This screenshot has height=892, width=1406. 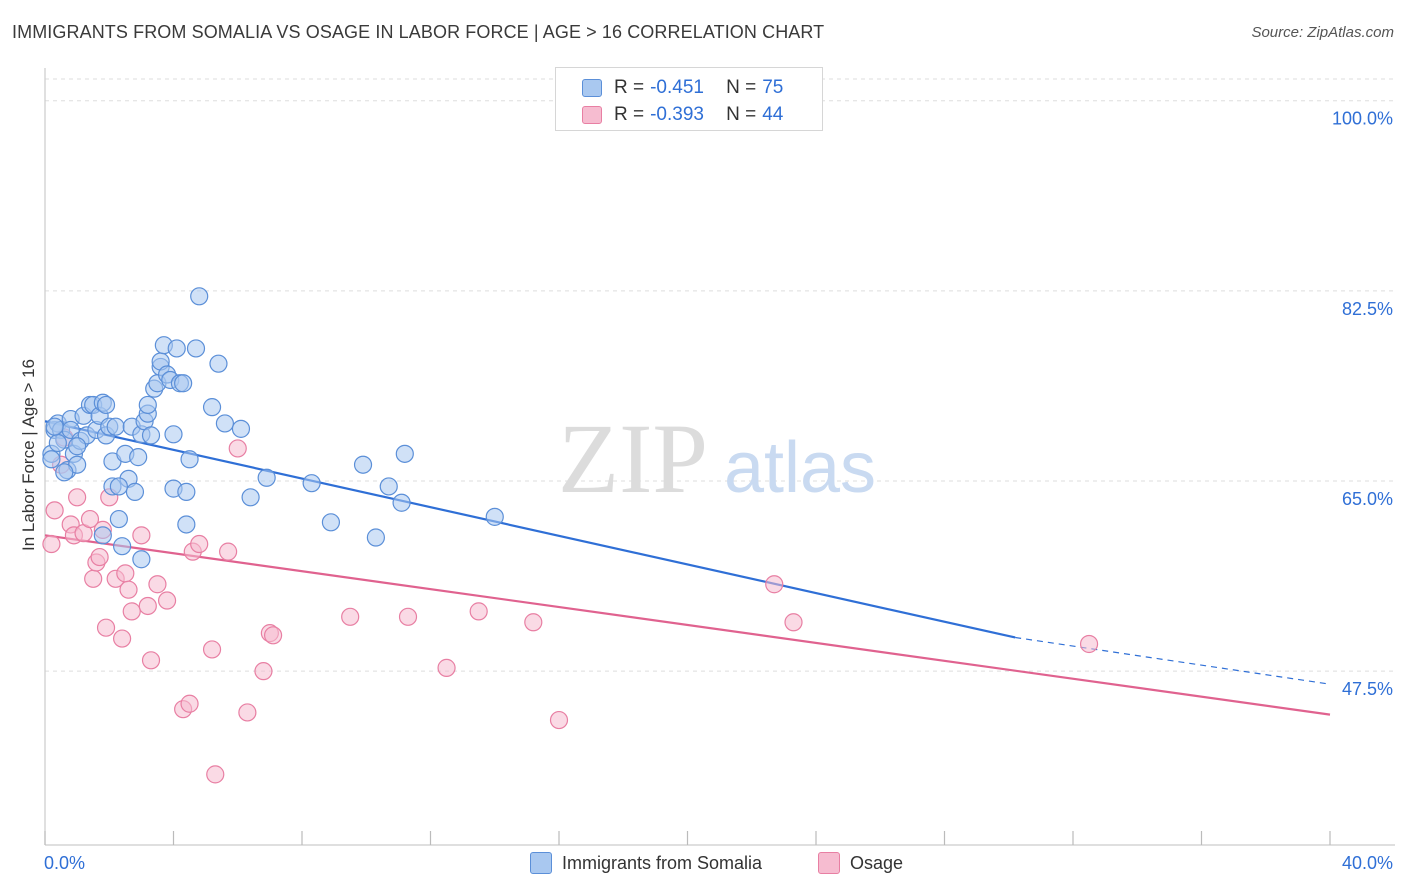 I want to click on watermark-atlas: atlas, so click(x=800, y=468).